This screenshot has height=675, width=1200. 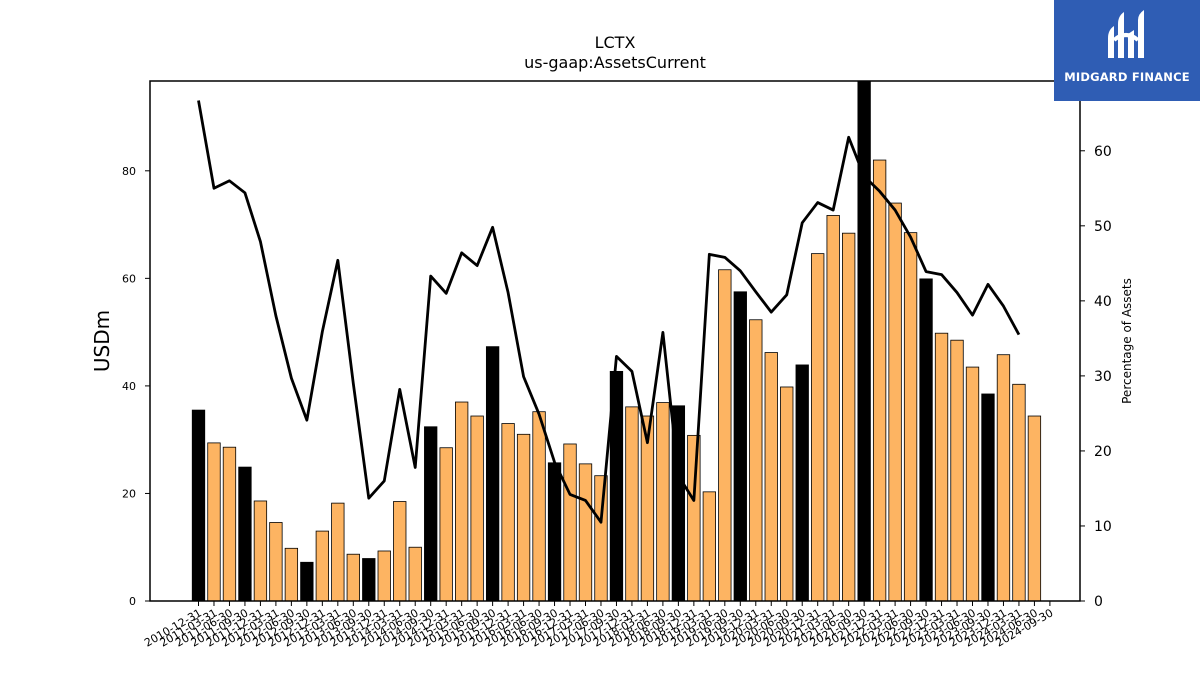 What do you see at coordinates (1103, 377) in the screenshot?
I see `y2-tick-label: 30` at bounding box center [1103, 377].